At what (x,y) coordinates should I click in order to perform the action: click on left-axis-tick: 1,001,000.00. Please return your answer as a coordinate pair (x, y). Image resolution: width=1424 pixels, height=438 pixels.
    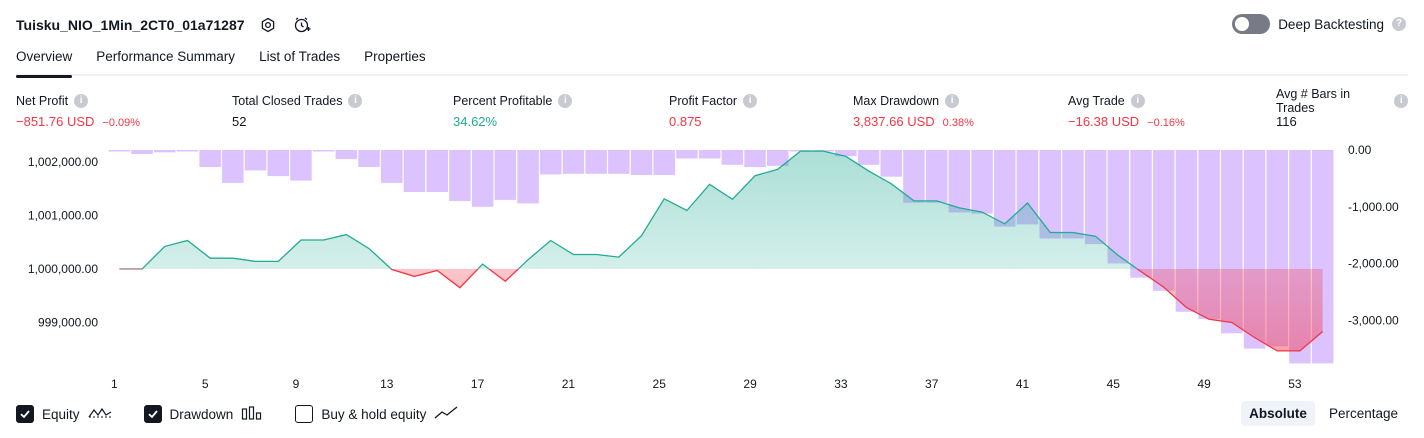
    Looking at the image, I should click on (63, 215).